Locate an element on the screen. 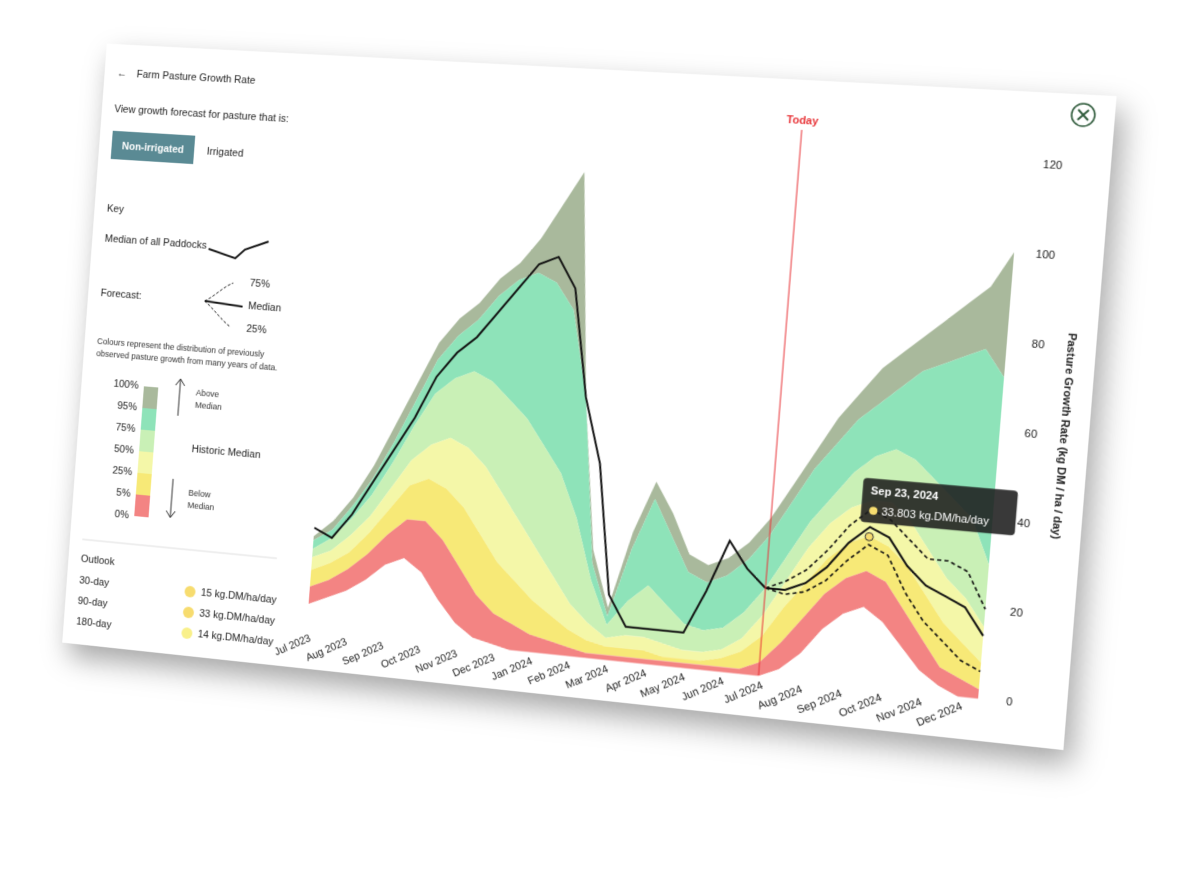 The image size is (1200, 875). y-tick-label: 60 is located at coordinates (1031, 434).